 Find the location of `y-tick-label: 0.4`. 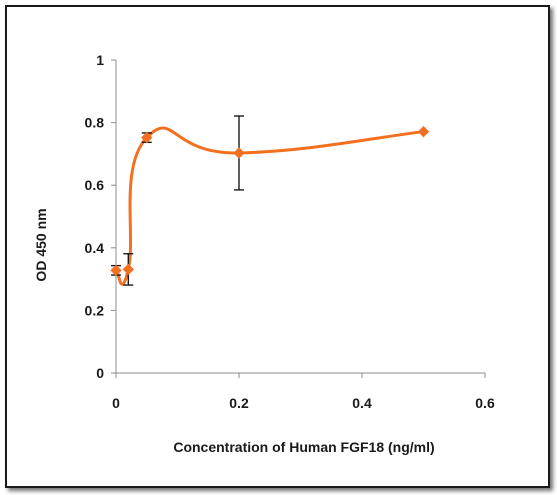

y-tick-label: 0.4 is located at coordinates (95, 248).